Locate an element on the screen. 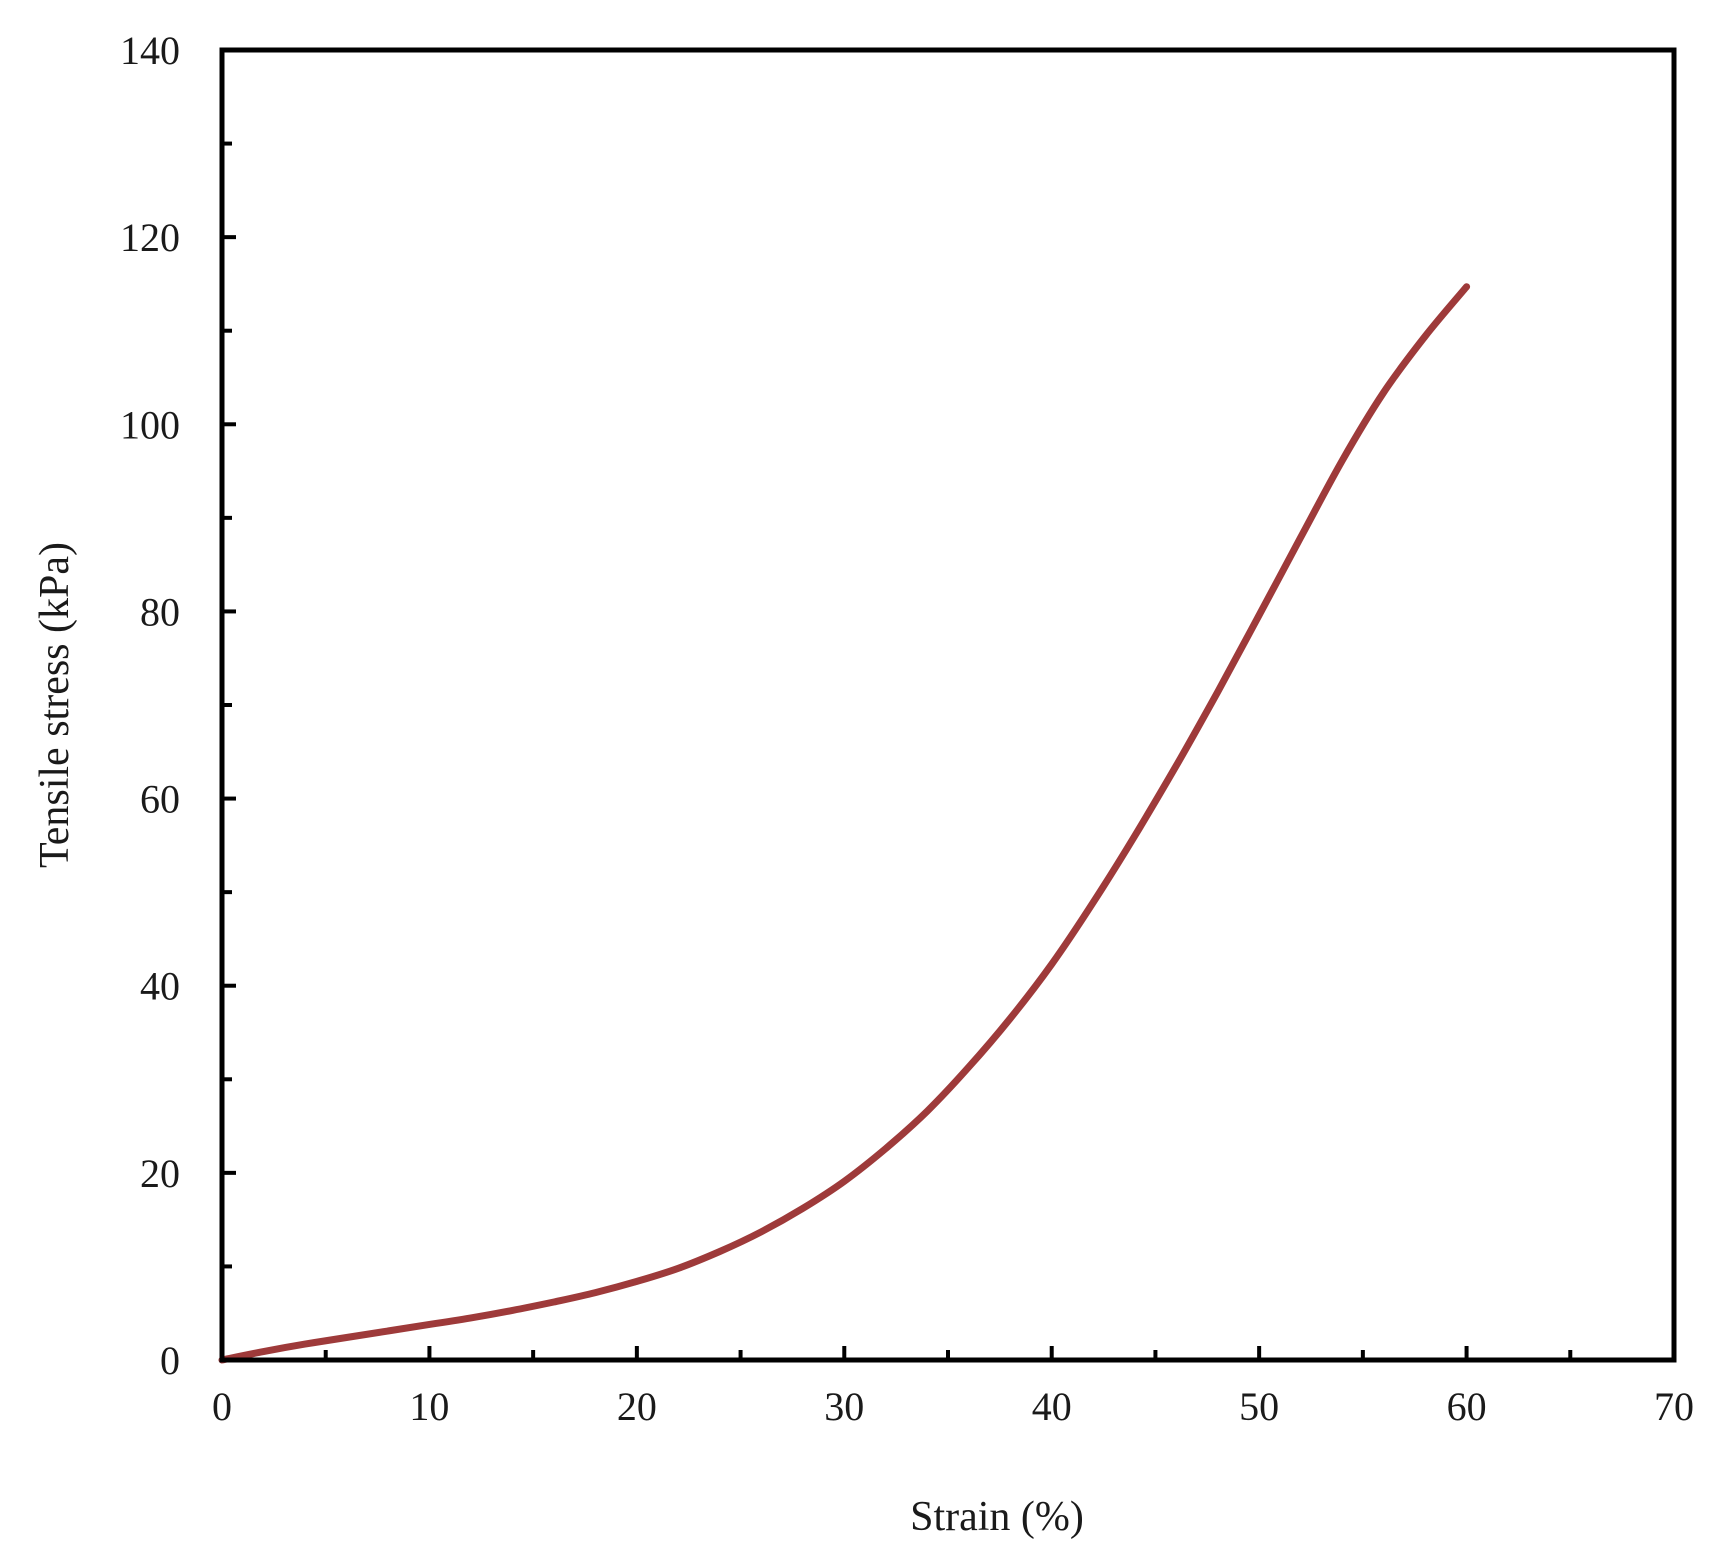  x-tick-label: 10 is located at coordinates (429, 1406).